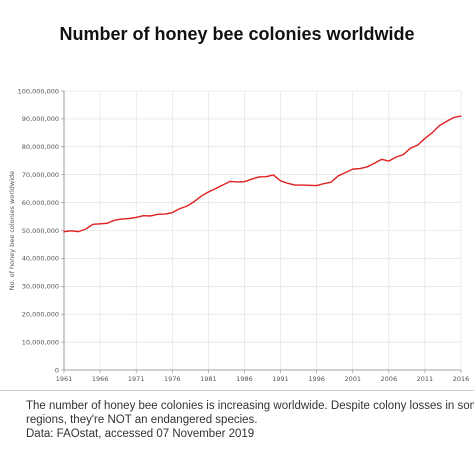 This screenshot has width=474, height=474. Describe the element at coordinates (38, 91) in the screenshot. I see `y-tick-label: 100,000,000` at that location.